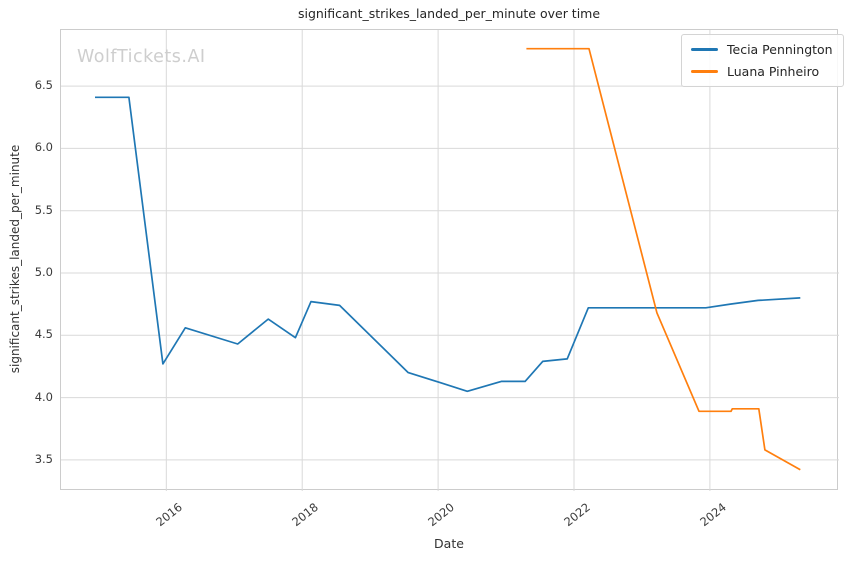 This screenshot has width=844, height=561. What do you see at coordinates (43, 272) in the screenshot?
I see `y-tick-label: 5.0` at bounding box center [43, 272].